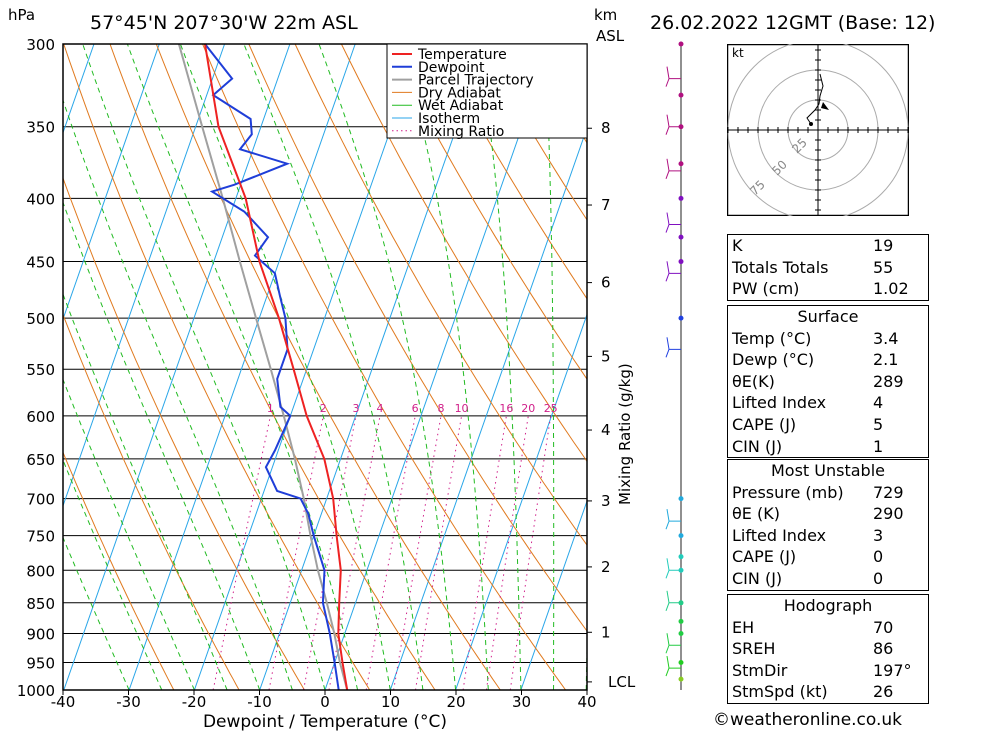  I want to click on indices-row: K 19, so click(813, 245).